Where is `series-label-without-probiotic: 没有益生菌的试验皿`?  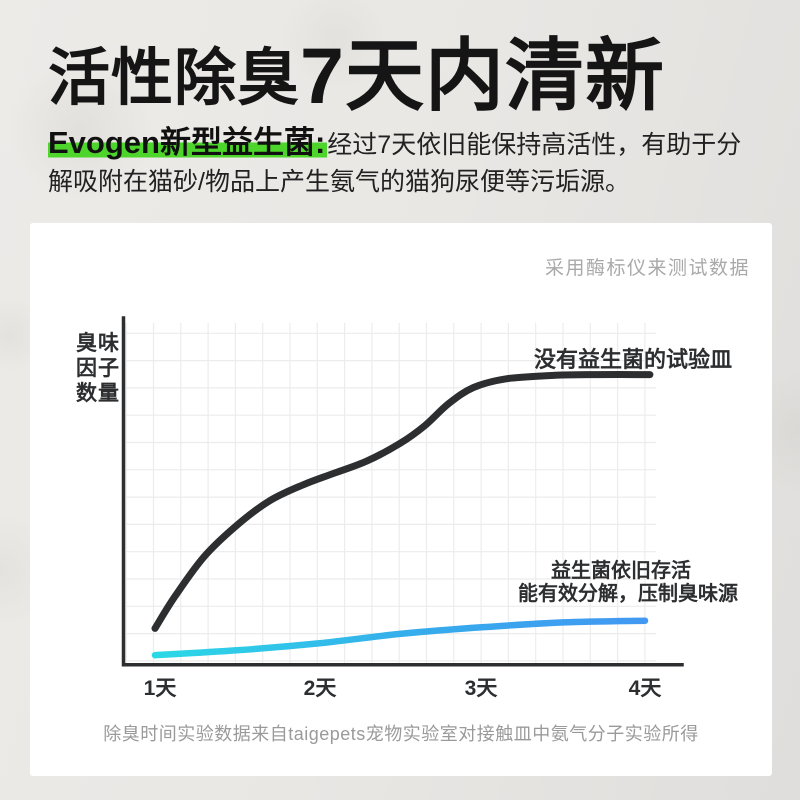
series-label-without-probiotic: 没有益生菌的试验皿 is located at coordinates (633, 359).